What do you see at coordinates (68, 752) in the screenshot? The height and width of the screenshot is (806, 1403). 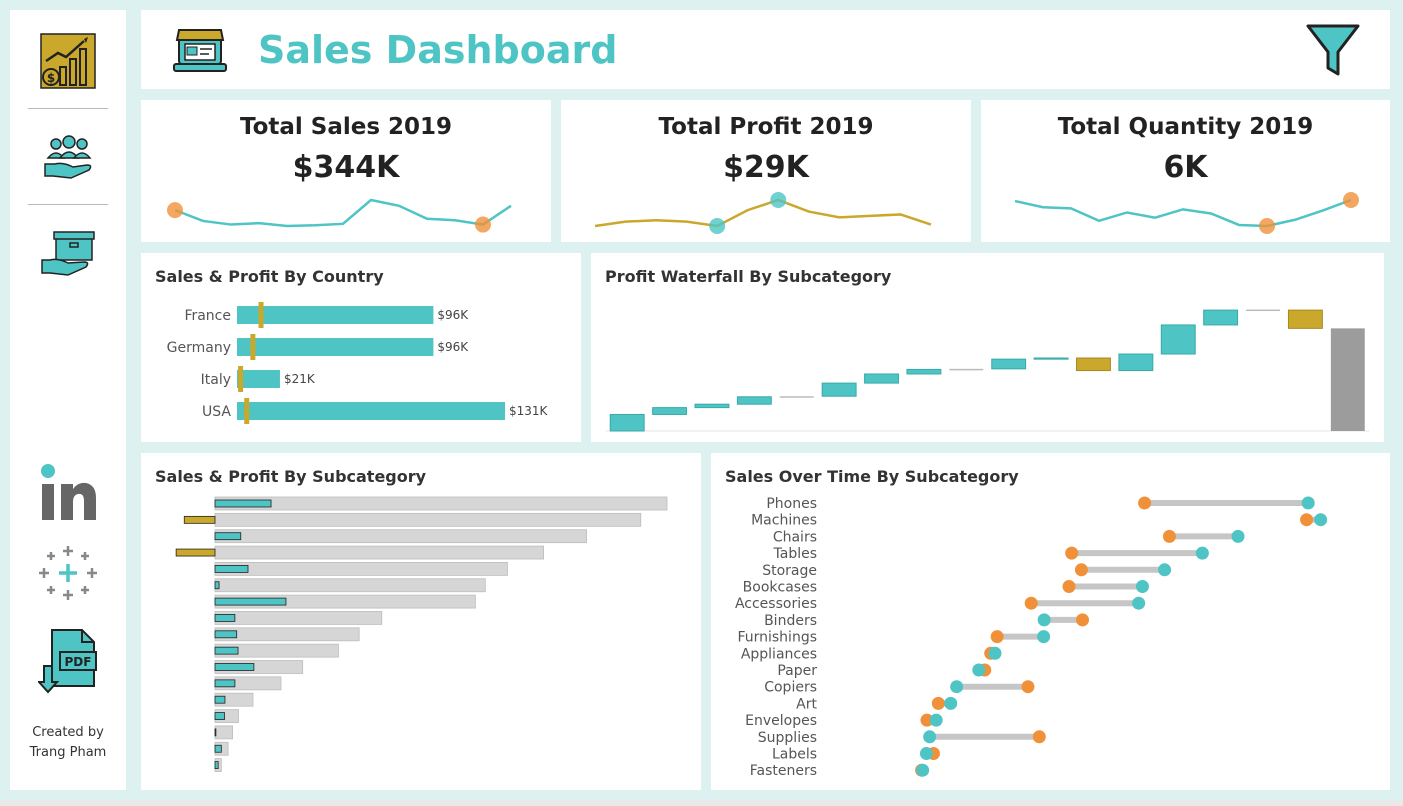 I see `credit-line-2: Trang Pham` at bounding box center [68, 752].